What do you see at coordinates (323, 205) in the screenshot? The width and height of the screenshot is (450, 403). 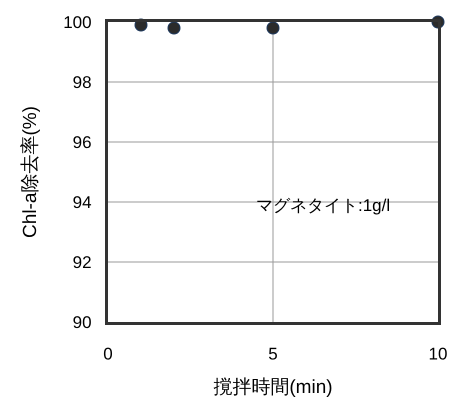 I see `annotation: マグネタイト:1g/l` at bounding box center [323, 205].